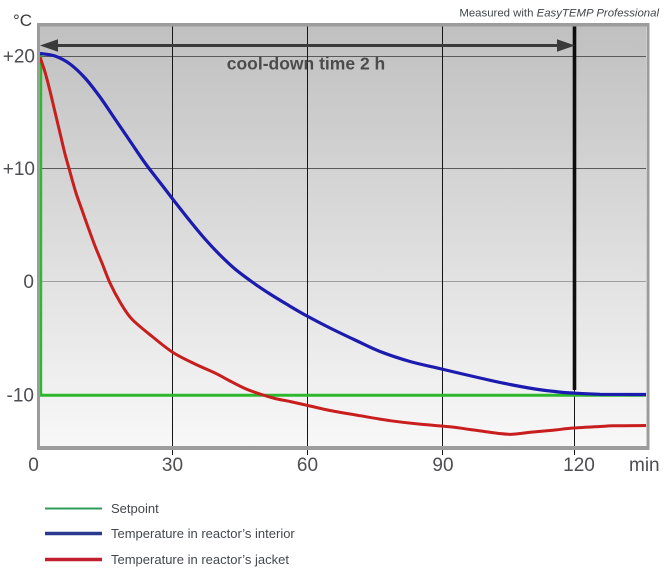  I want to click on svg-text: 90, so click(442, 465).